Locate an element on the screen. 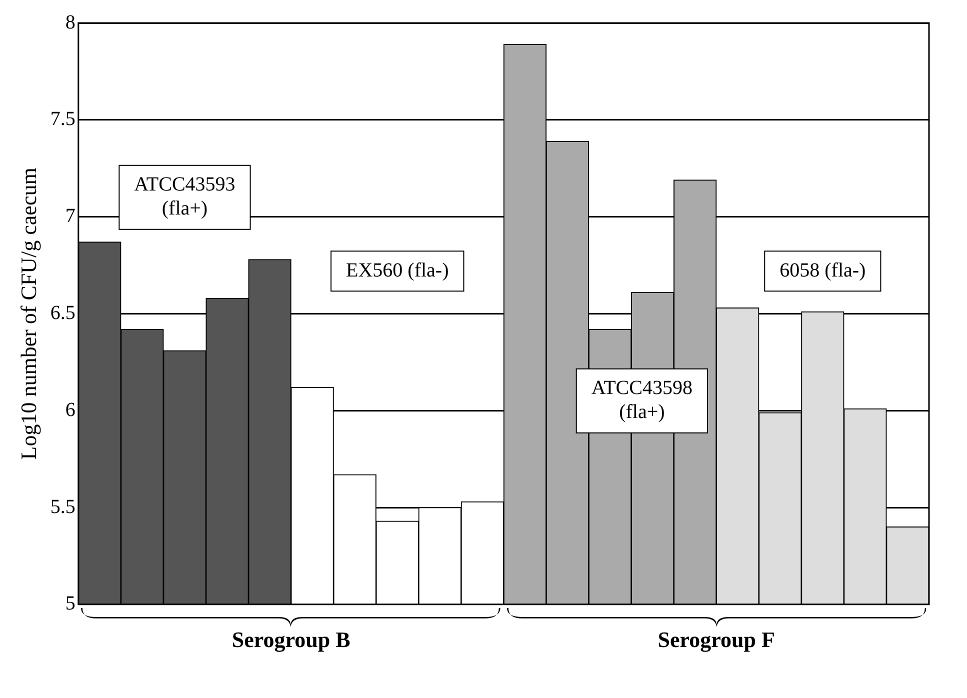 This screenshot has width=967, height=698. annotation: 6058 (fla-) is located at coordinates (823, 270).